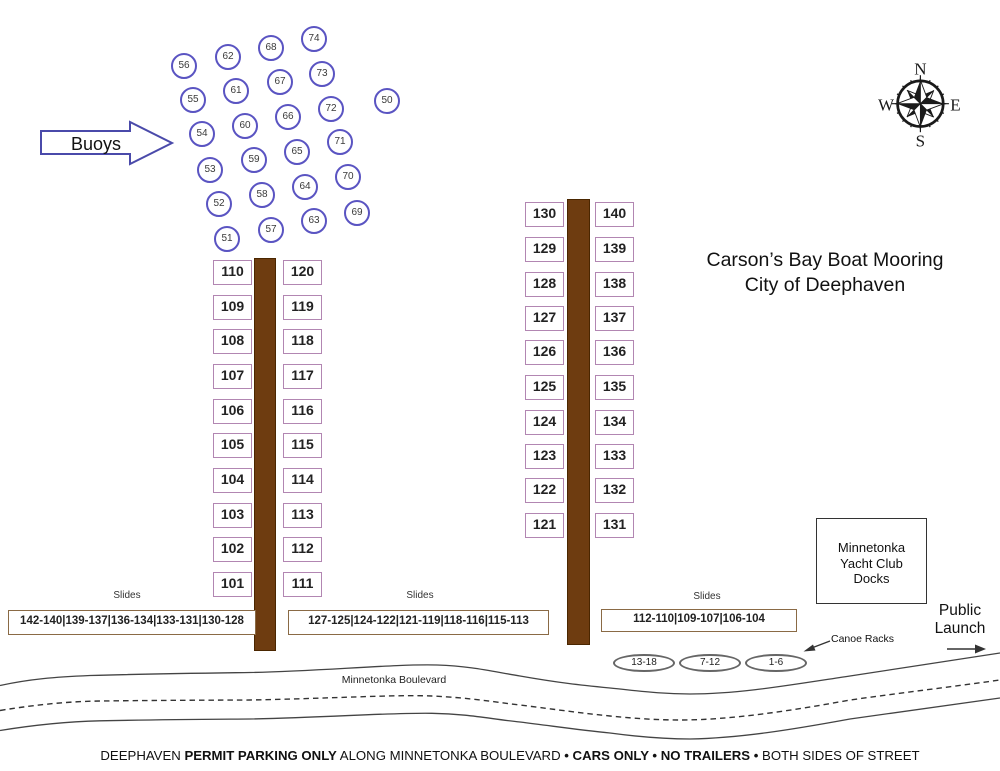 The height and width of the screenshot is (771, 1000). What do you see at coordinates (920, 69) in the screenshot?
I see `svg-text: N` at bounding box center [920, 69].